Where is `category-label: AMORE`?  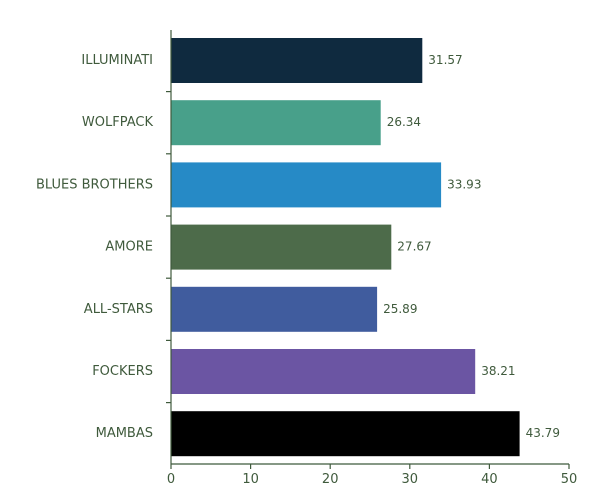
category-label: AMORE is located at coordinates (129, 247).